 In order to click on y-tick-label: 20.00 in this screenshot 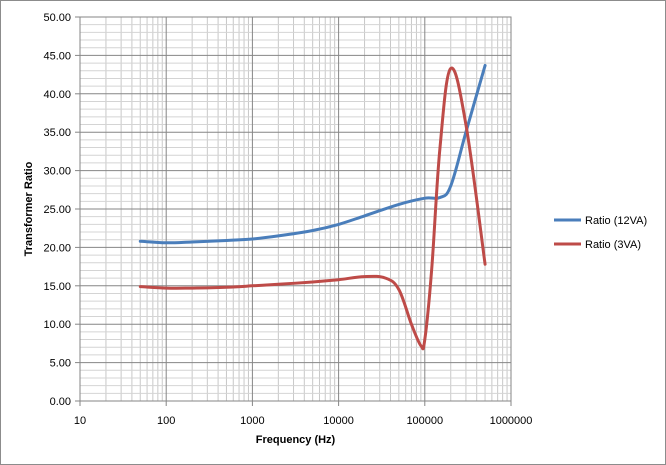, I will do `click(57, 248)`.